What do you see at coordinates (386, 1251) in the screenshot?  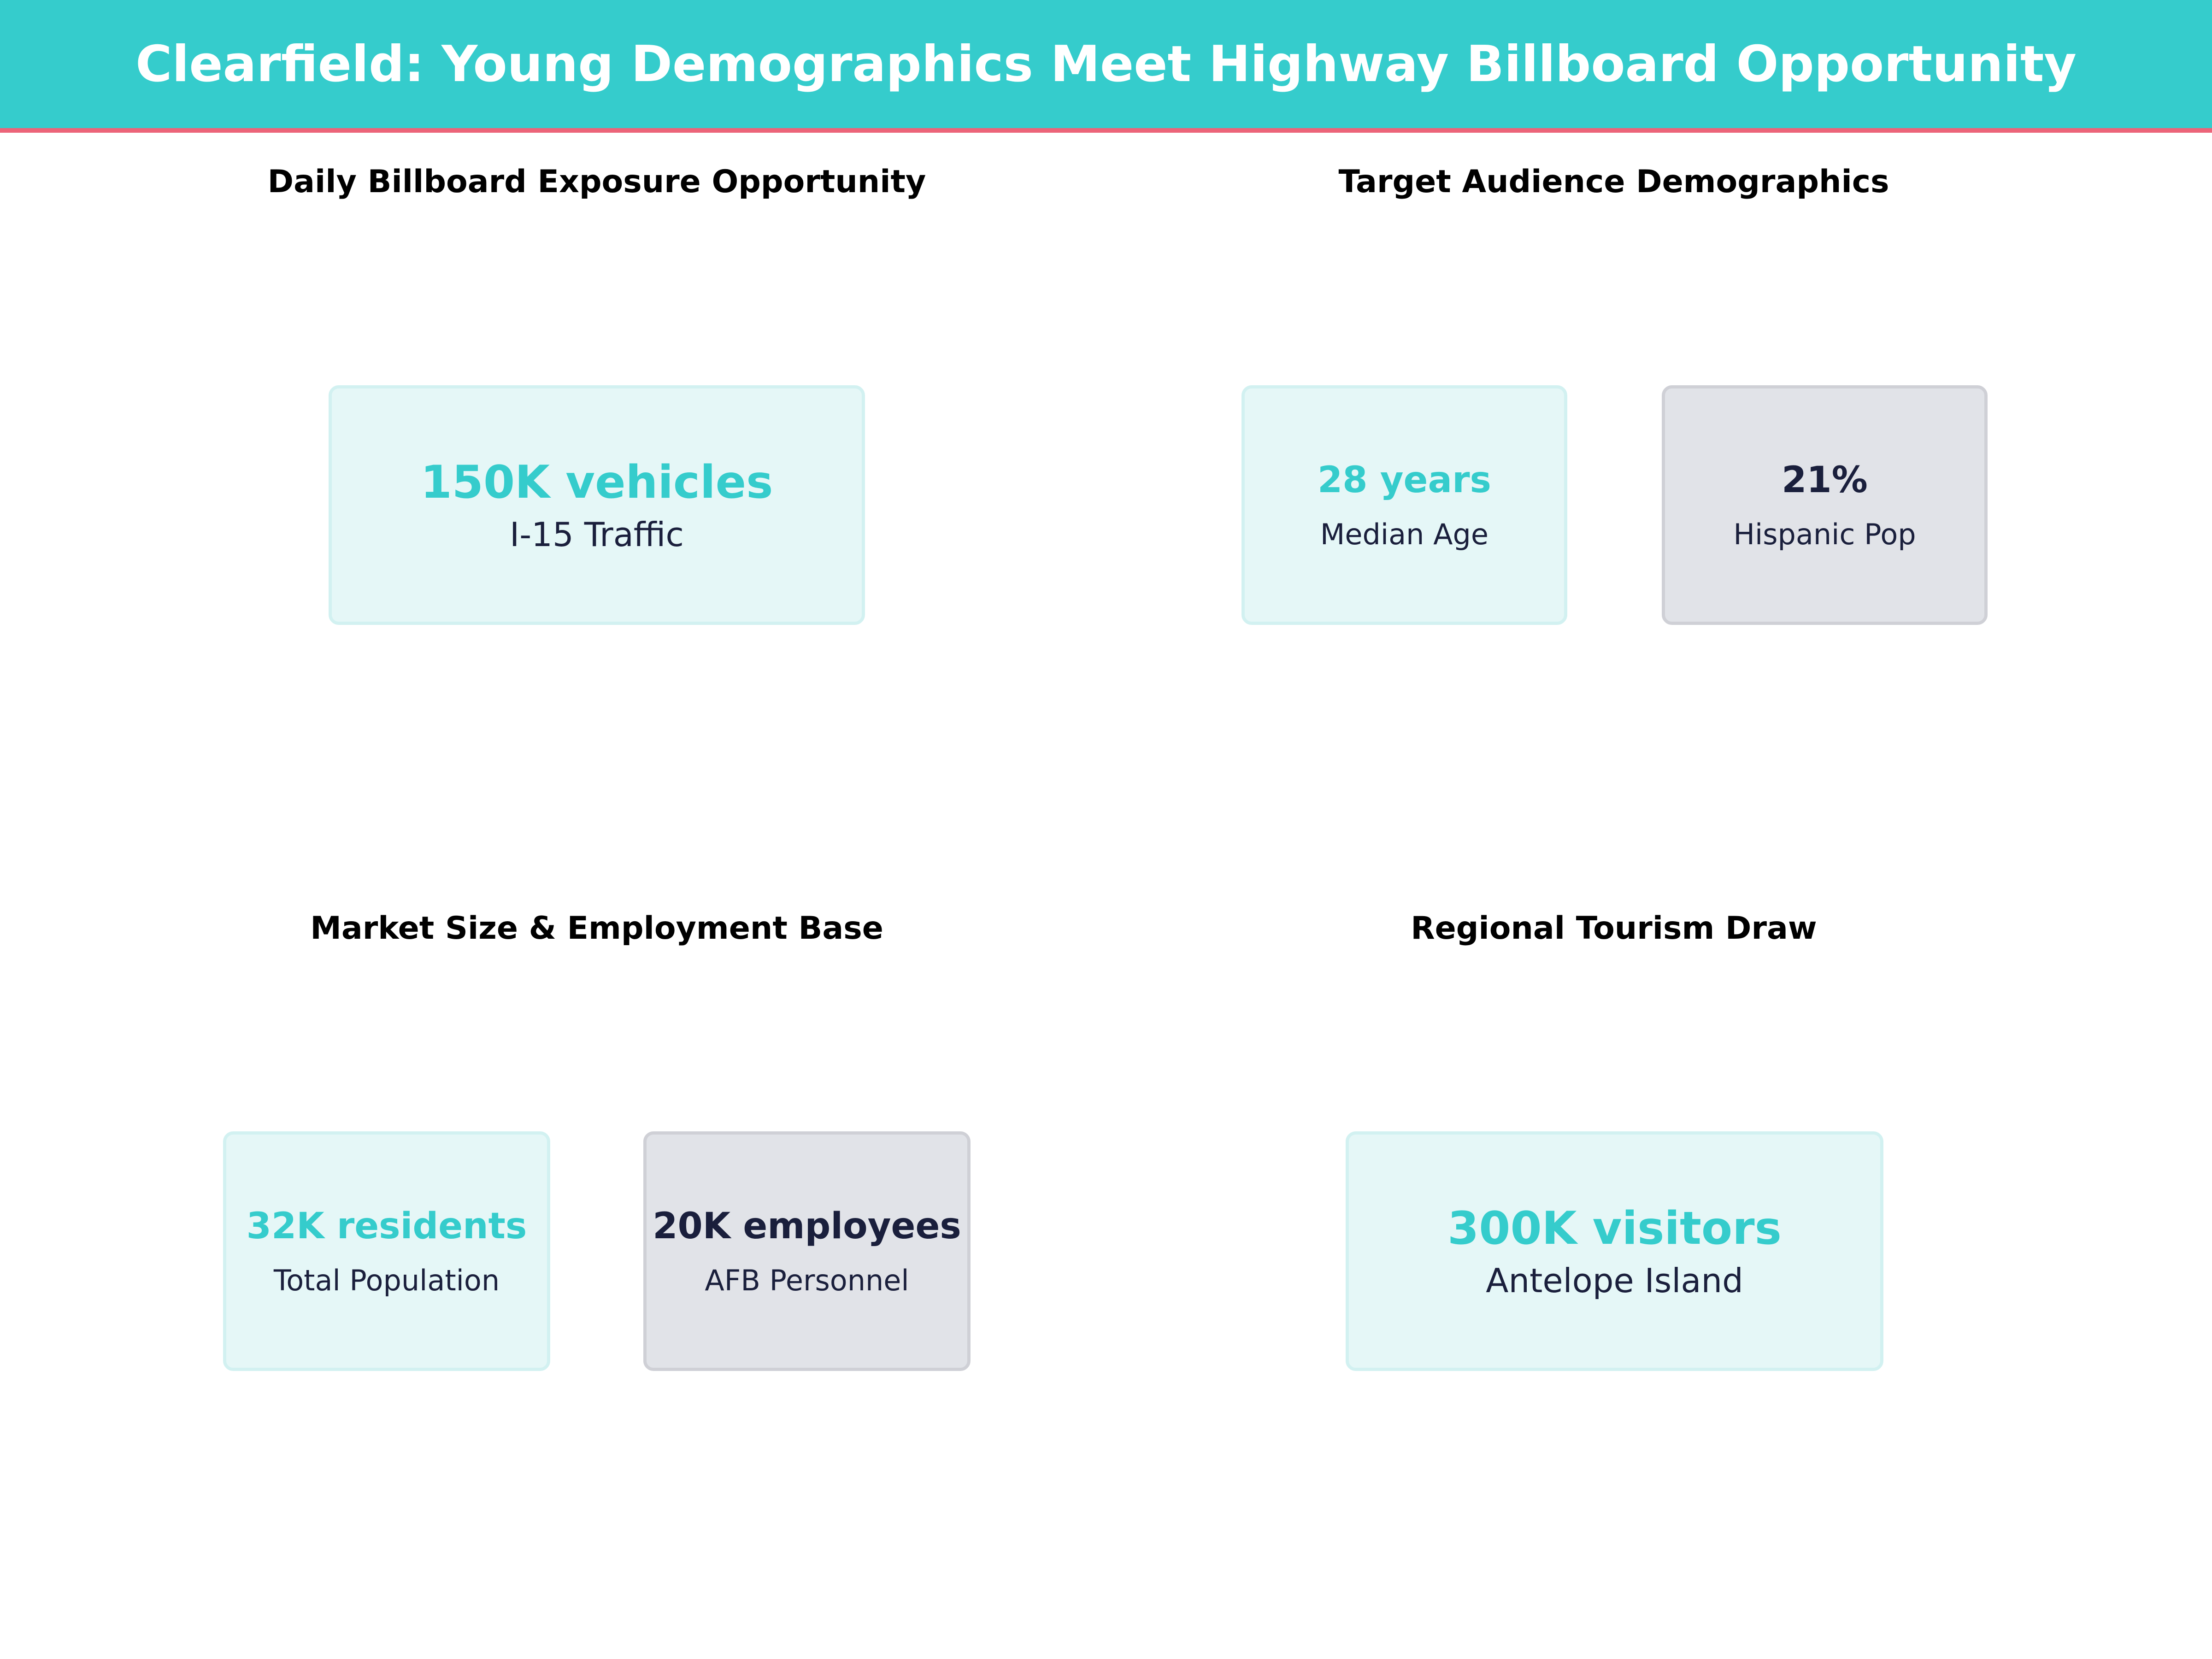 I see `stat-card-population: 32K residents Total Population` at bounding box center [386, 1251].